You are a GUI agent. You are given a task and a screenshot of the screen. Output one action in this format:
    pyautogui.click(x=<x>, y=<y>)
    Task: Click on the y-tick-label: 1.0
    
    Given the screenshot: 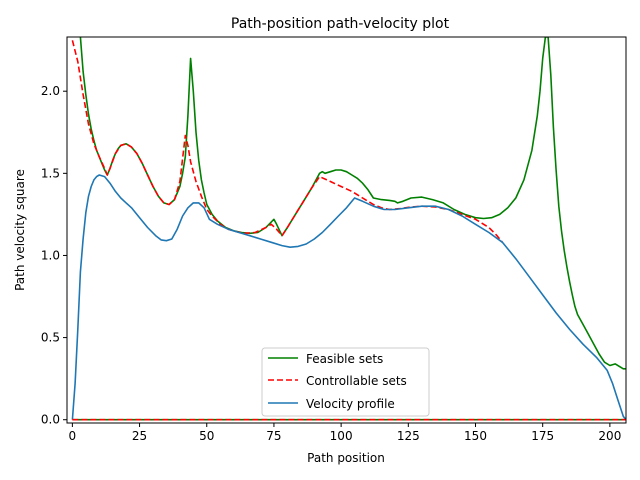 What is the action you would take?
    pyautogui.click(x=50, y=255)
    